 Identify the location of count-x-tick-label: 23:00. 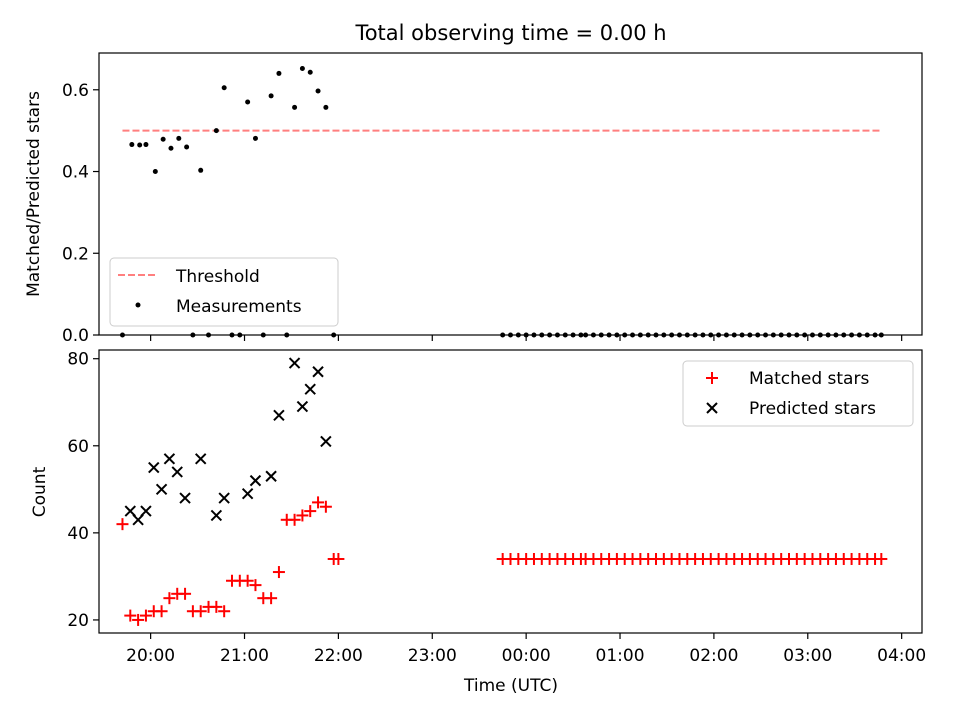
(432, 656).